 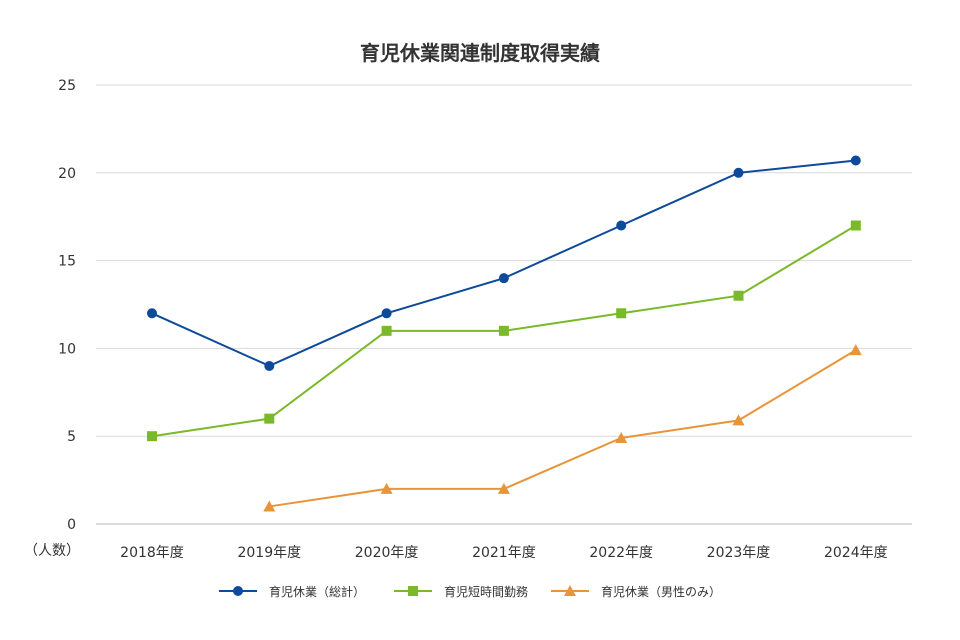 I want to click on legend-item: 育児休業（総計）, so click(x=292, y=591).